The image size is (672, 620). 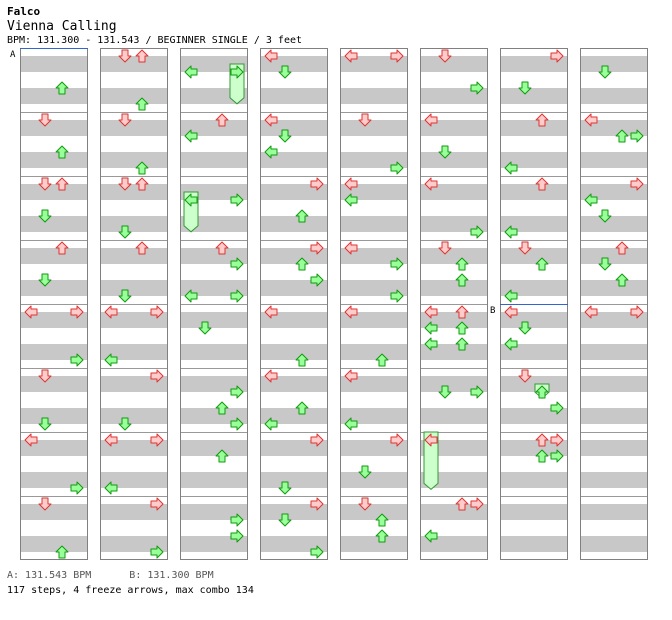 What do you see at coordinates (492, 311) in the screenshot?
I see `bpm-marker-label: B` at bounding box center [492, 311].